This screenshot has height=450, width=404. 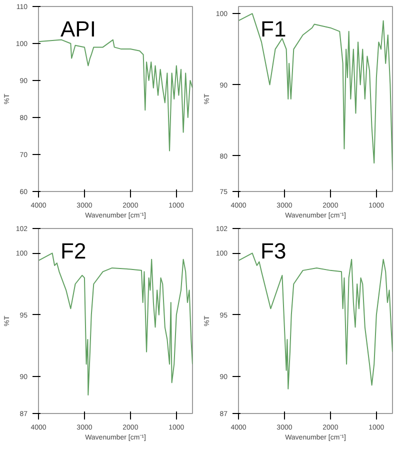 What do you see at coordinates (273, 29) in the screenshot?
I see `text: F1` at bounding box center [273, 29].